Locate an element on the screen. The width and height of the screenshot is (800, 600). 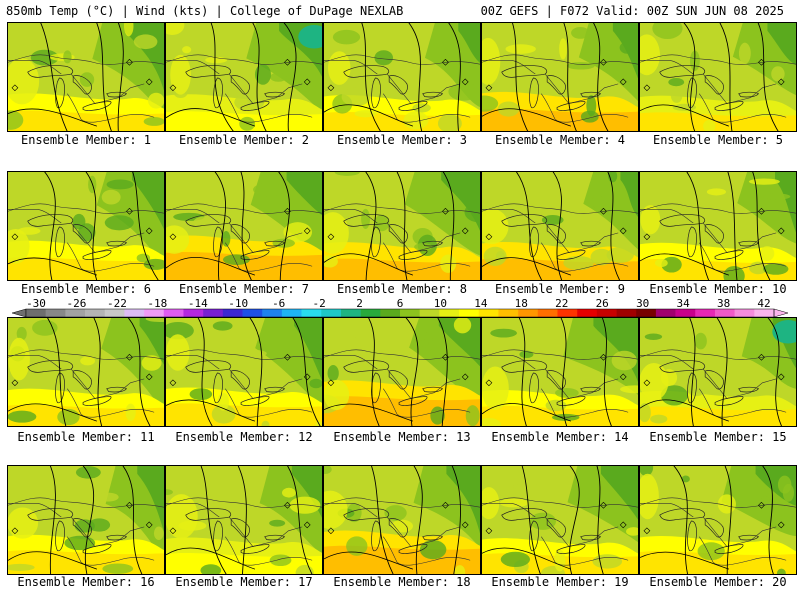
colorbar-tick-label: -2 is located at coordinates (318, 303).